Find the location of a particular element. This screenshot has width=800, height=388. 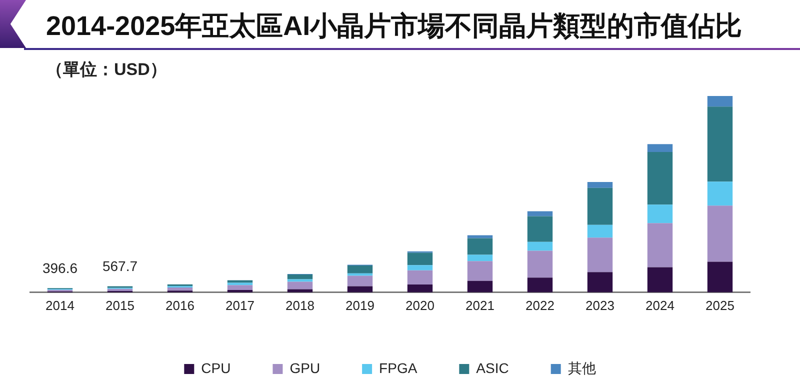

legend-label: 其他 is located at coordinates (582, 368).